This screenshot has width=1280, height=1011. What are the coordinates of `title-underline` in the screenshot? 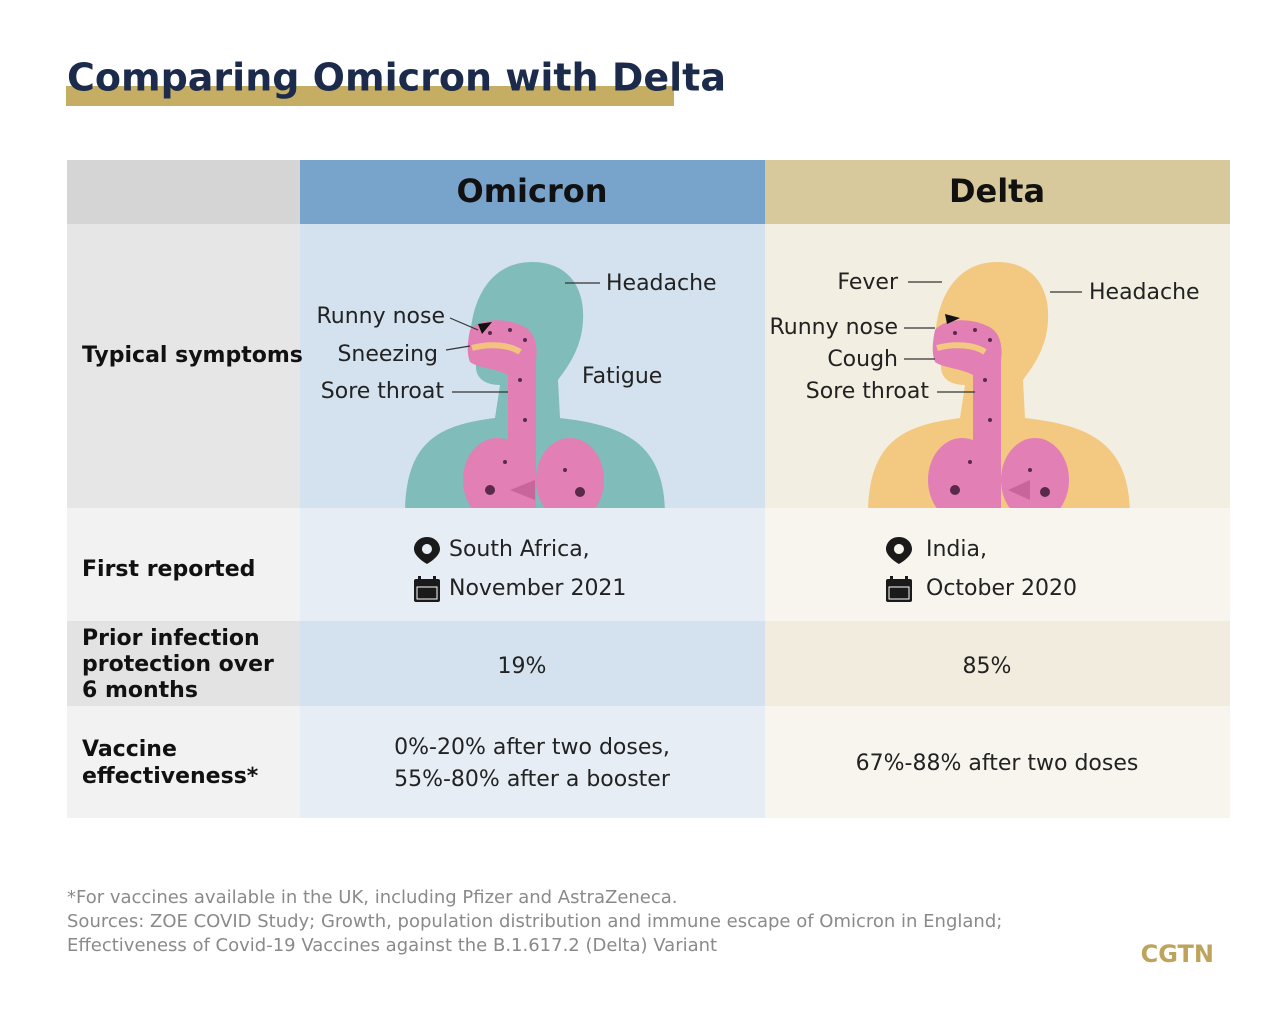 It's located at (370, 96).